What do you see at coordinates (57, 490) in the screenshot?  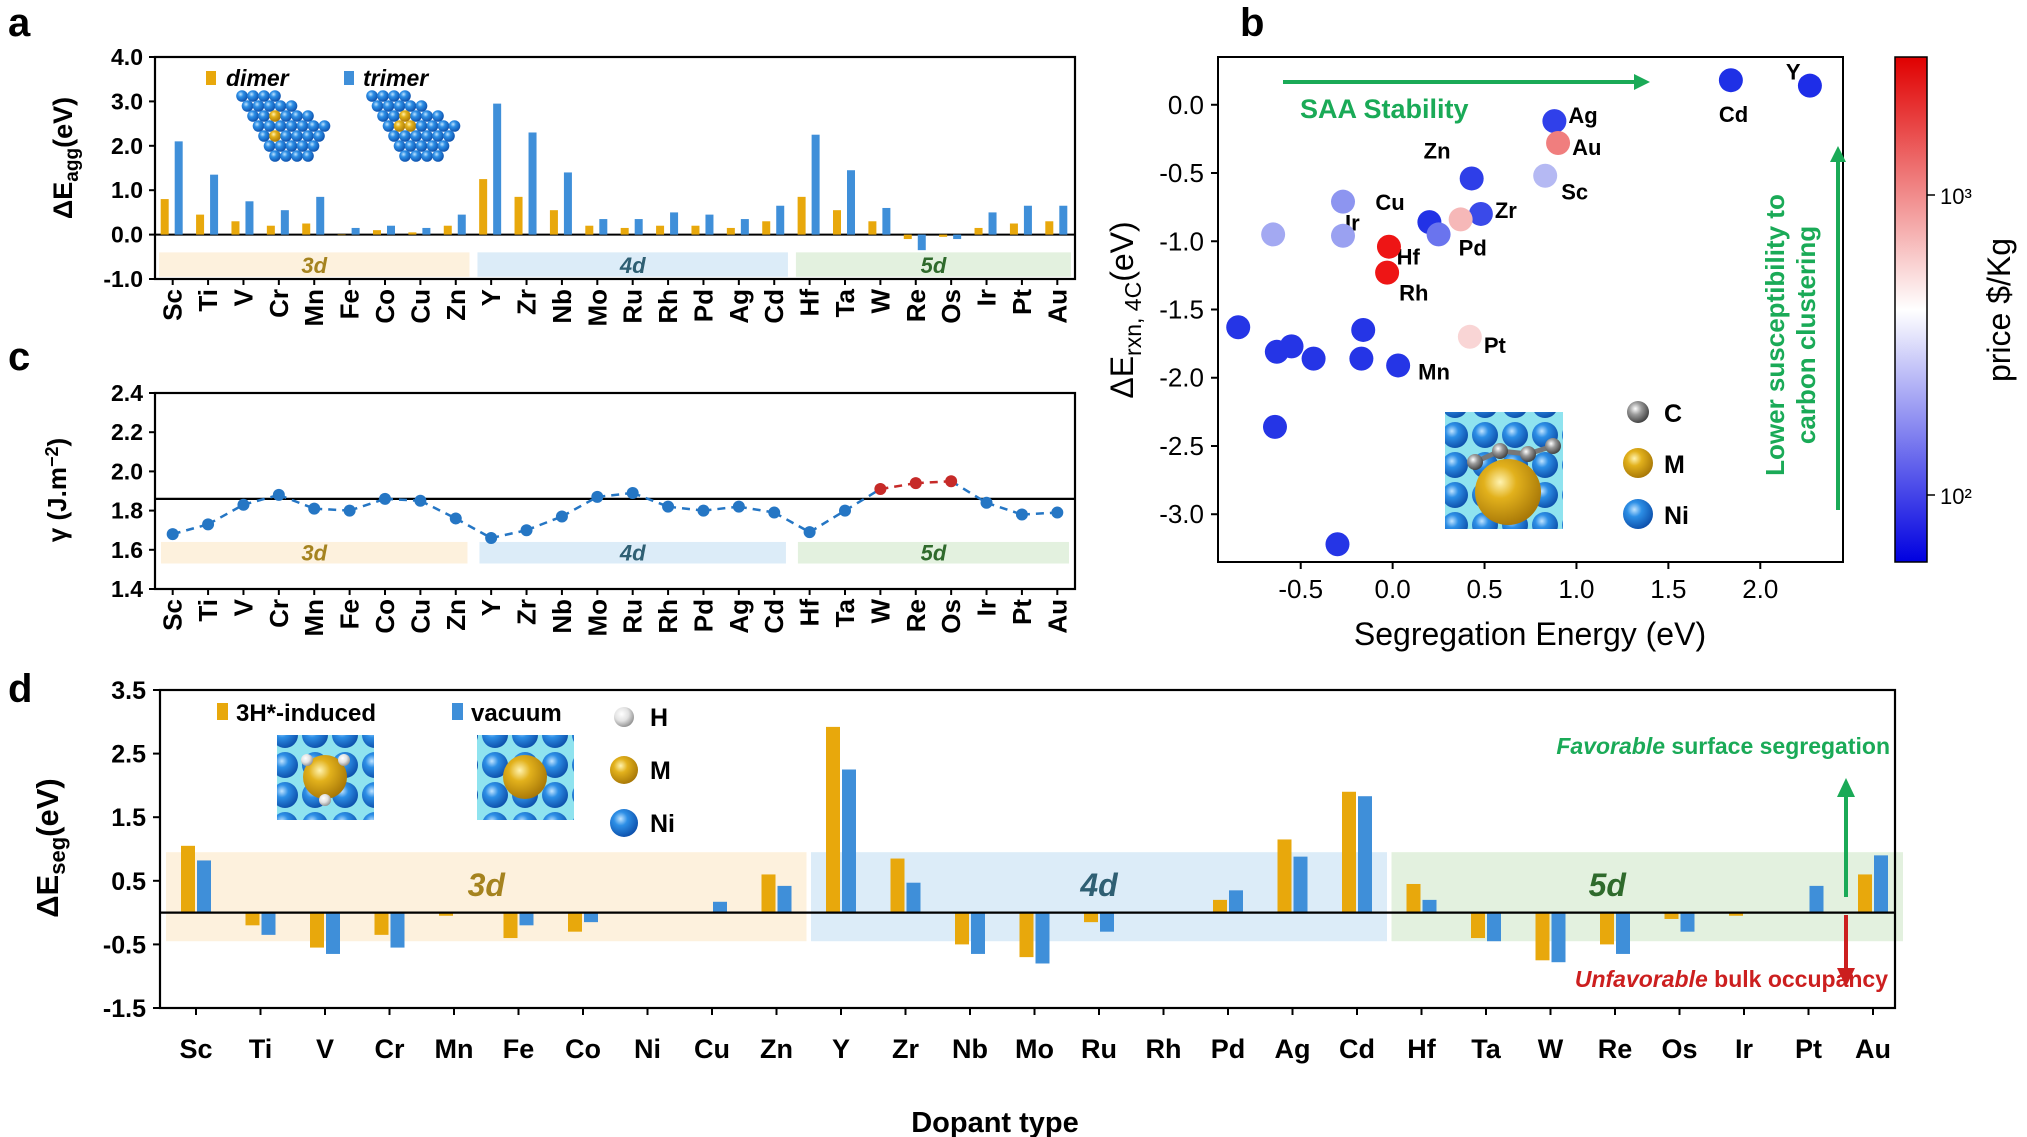 I see `panel-c-ylabel: γ (J.m−2)` at bounding box center [57, 490].